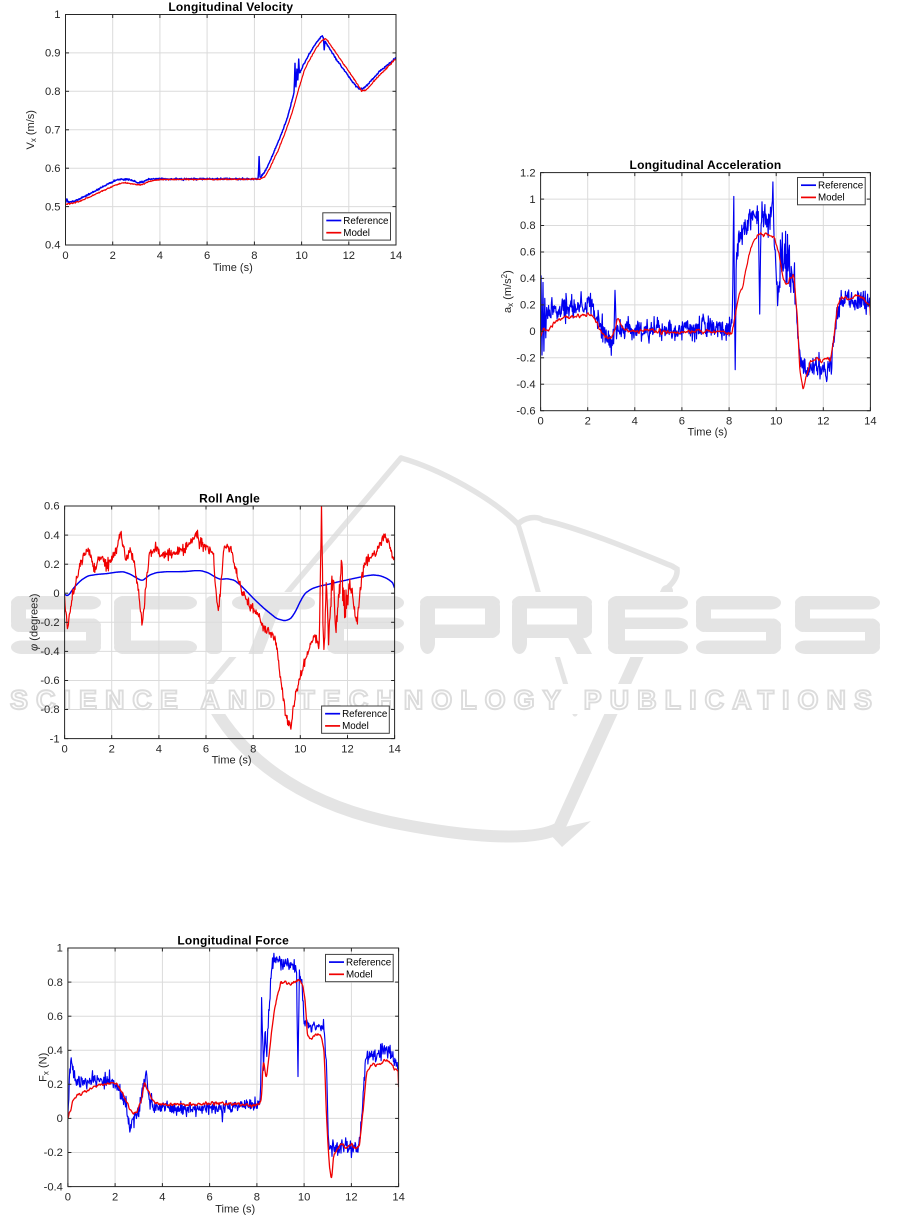 The height and width of the screenshot is (1225, 901). I want to click on svg-text: φ (degrees), so click(35, 622).